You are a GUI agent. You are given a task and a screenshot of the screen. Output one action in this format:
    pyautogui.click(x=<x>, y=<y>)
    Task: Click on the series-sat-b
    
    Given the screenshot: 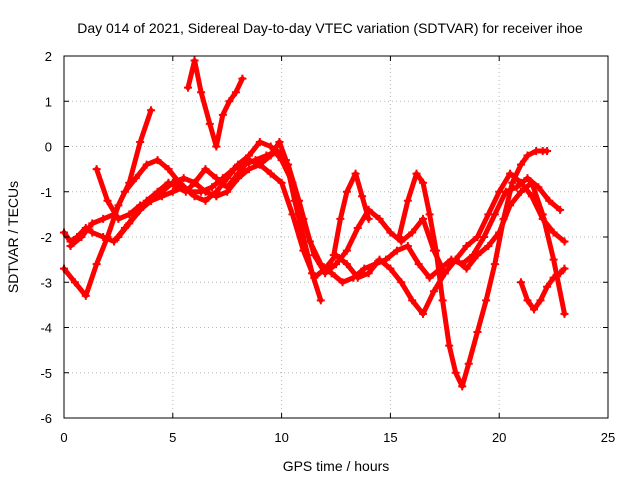 What is the action you would take?
    pyautogui.click(x=192, y=221)
    